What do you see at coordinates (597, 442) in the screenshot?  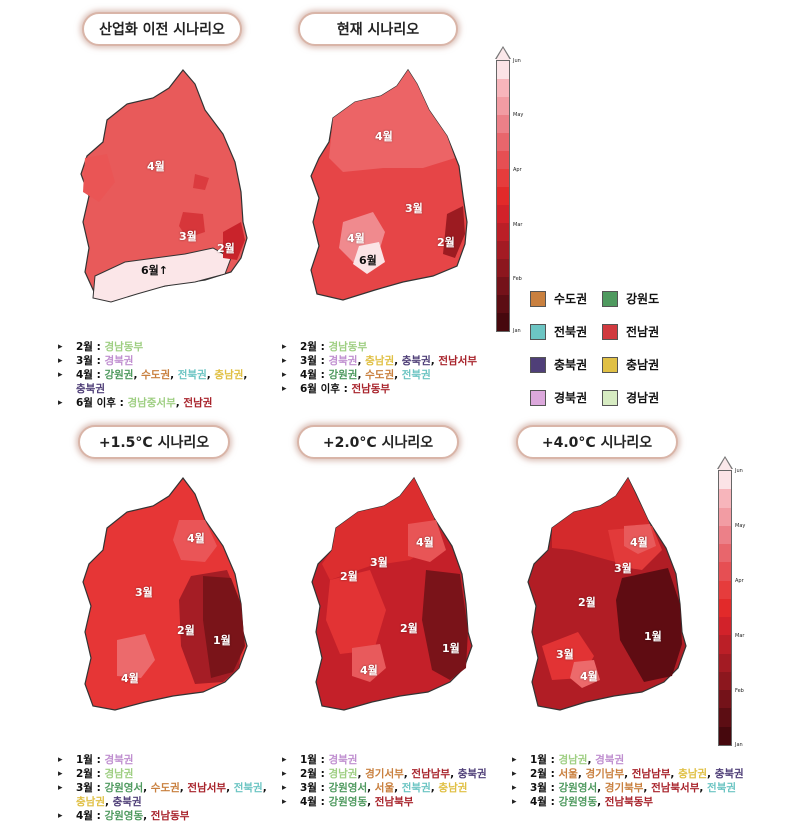 I see `title-plus40: +4.0°C 시나리오` at bounding box center [597, 442].